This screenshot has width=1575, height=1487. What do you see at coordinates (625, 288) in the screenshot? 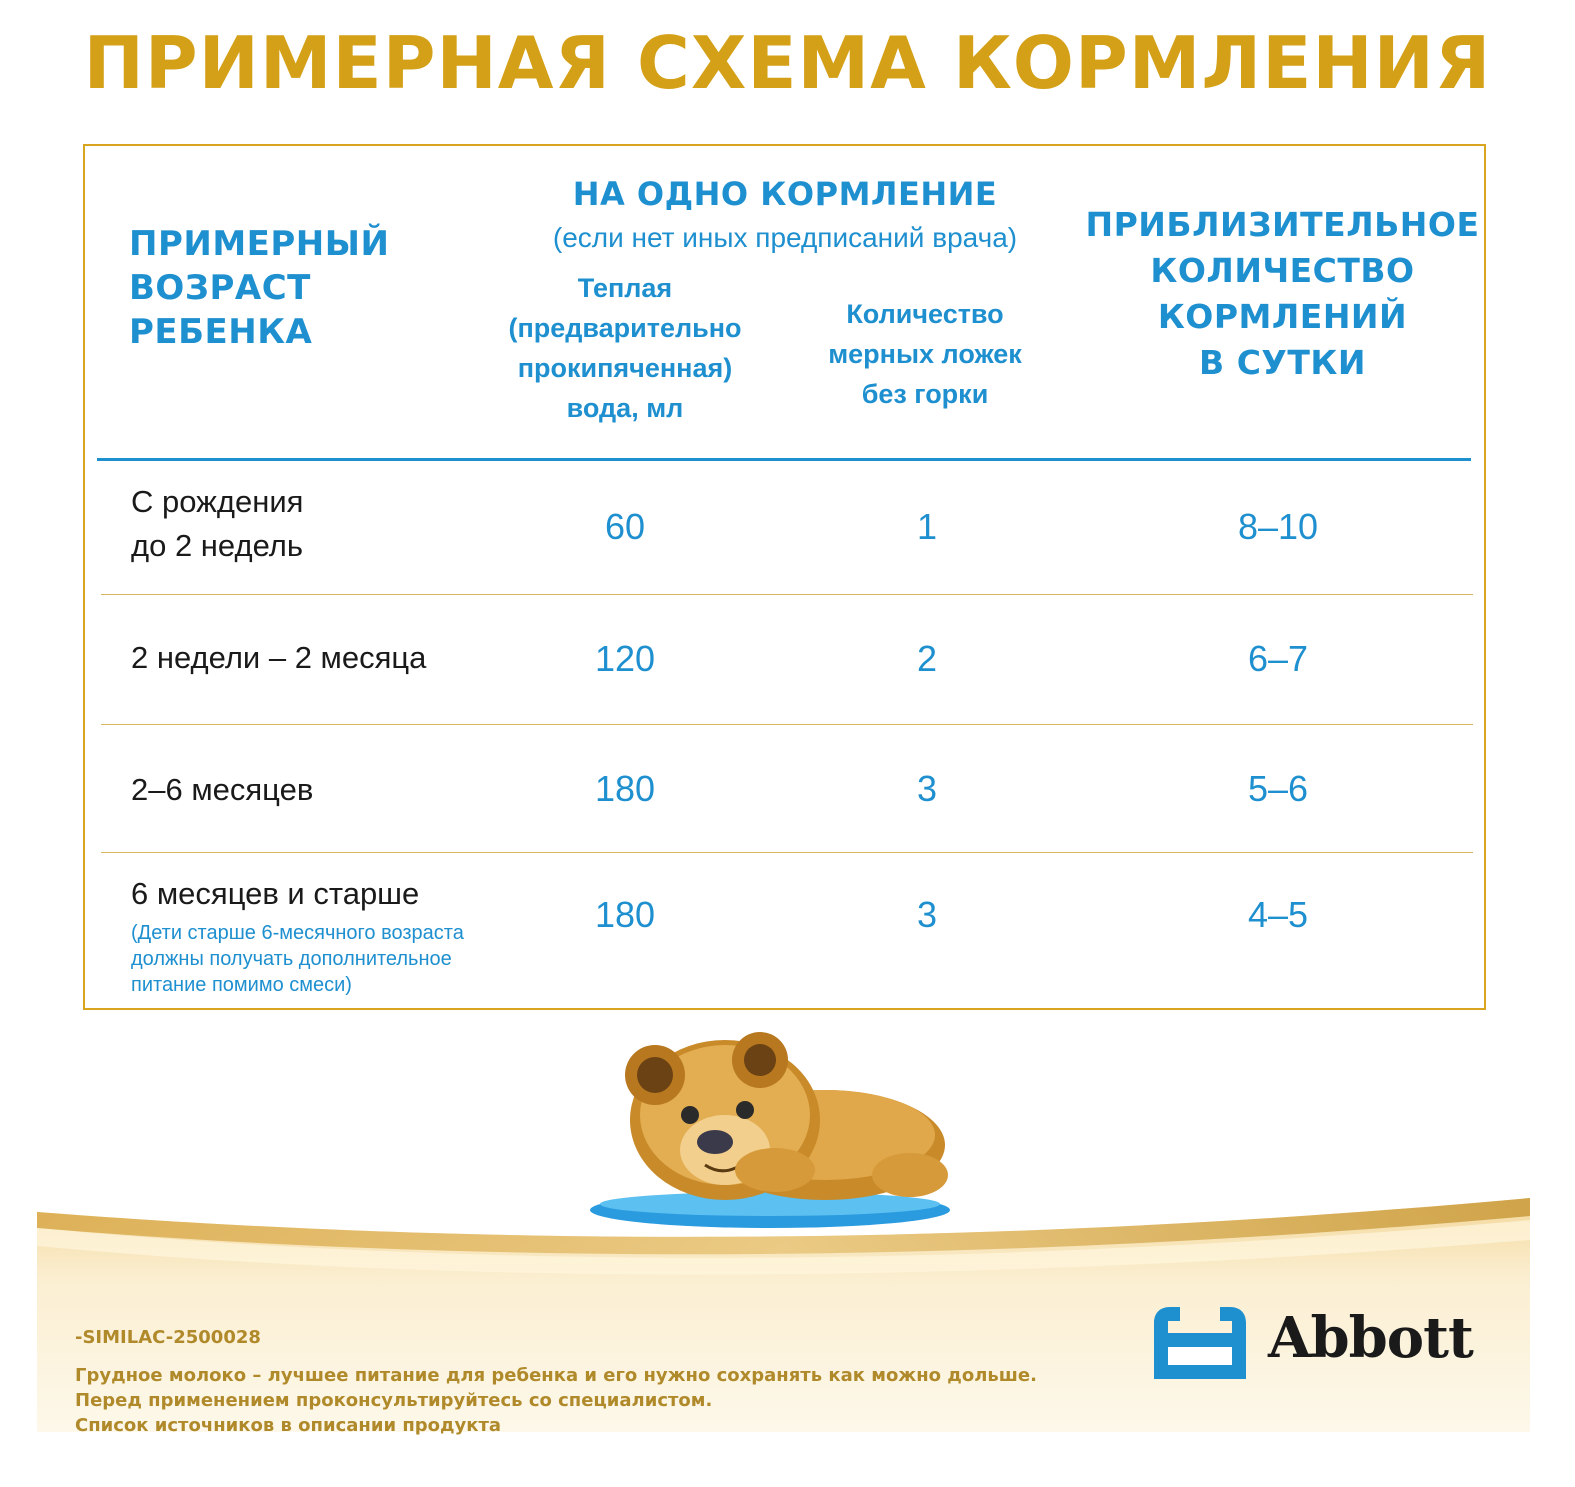
I see `header-water-line: Теплая` at bounding box center [625, 288].